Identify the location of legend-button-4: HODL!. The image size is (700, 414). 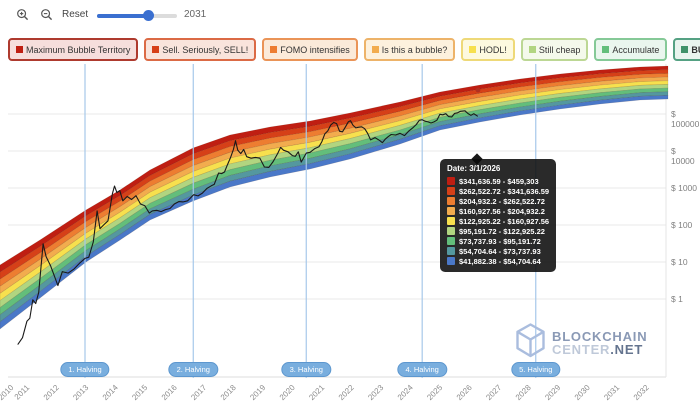
(488, 49).